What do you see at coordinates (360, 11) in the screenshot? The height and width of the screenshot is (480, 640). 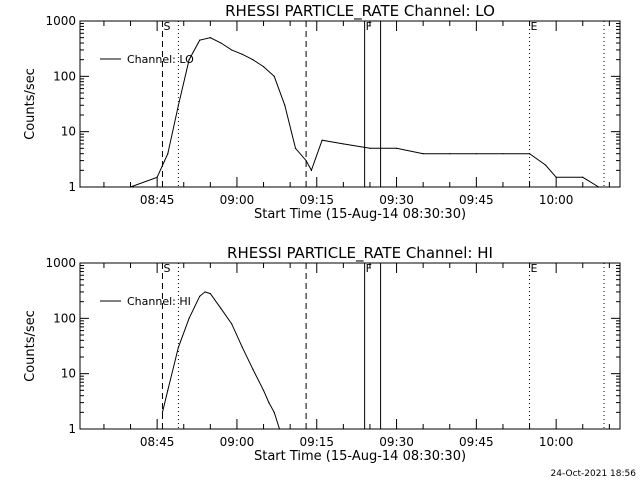 I see `chart-title: RHESSI PARTICLE_RATE Channel: LO` at bounding box center [360, 11].